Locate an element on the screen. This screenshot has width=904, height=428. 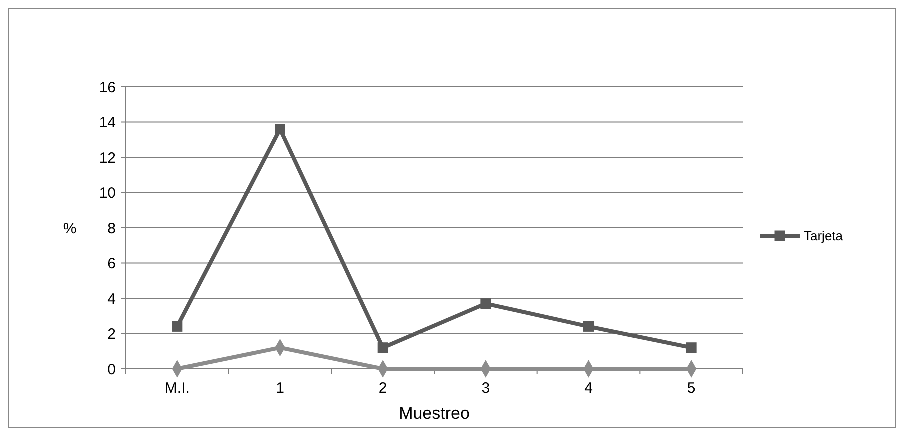
y-tick-label: 10 is located at coordinates (107, 193).